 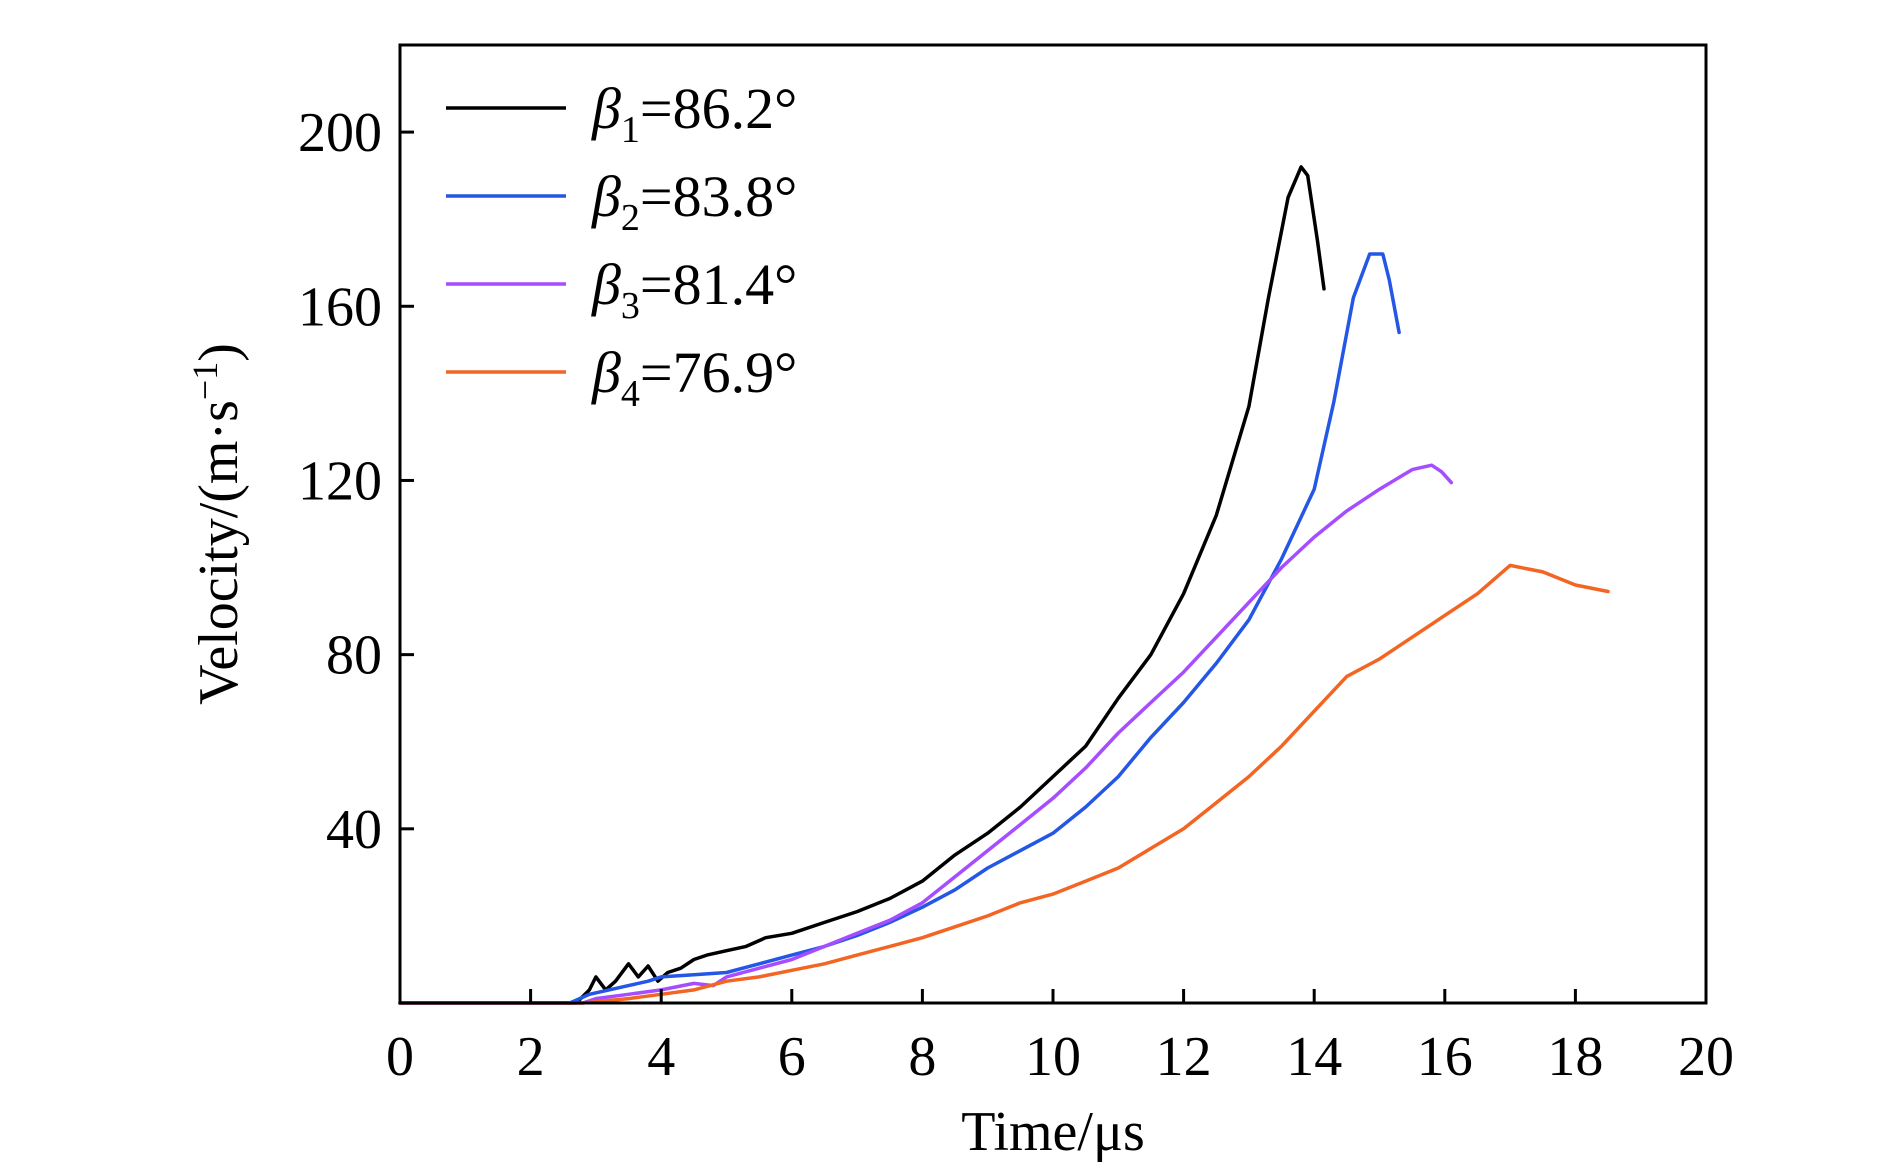 I want to click on y-axis-label-superscript: −1, so click(x=205, y=381).